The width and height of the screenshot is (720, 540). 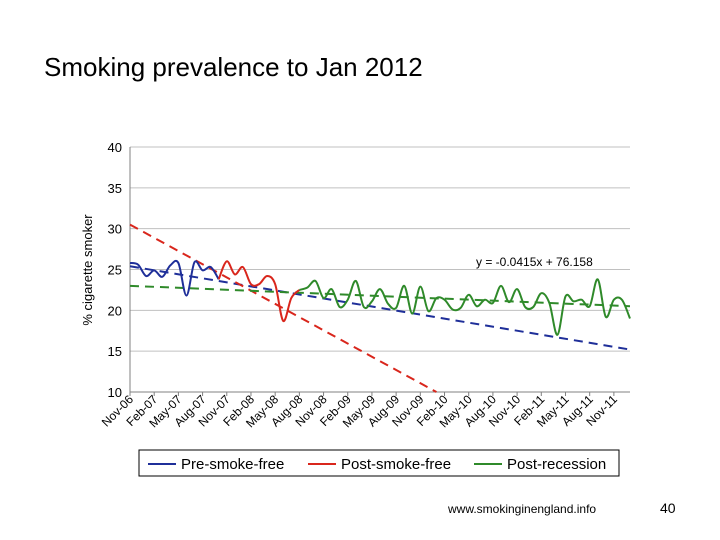 I want to click on legend-label: Pre-smoke-free, so click(x=232, y=464).